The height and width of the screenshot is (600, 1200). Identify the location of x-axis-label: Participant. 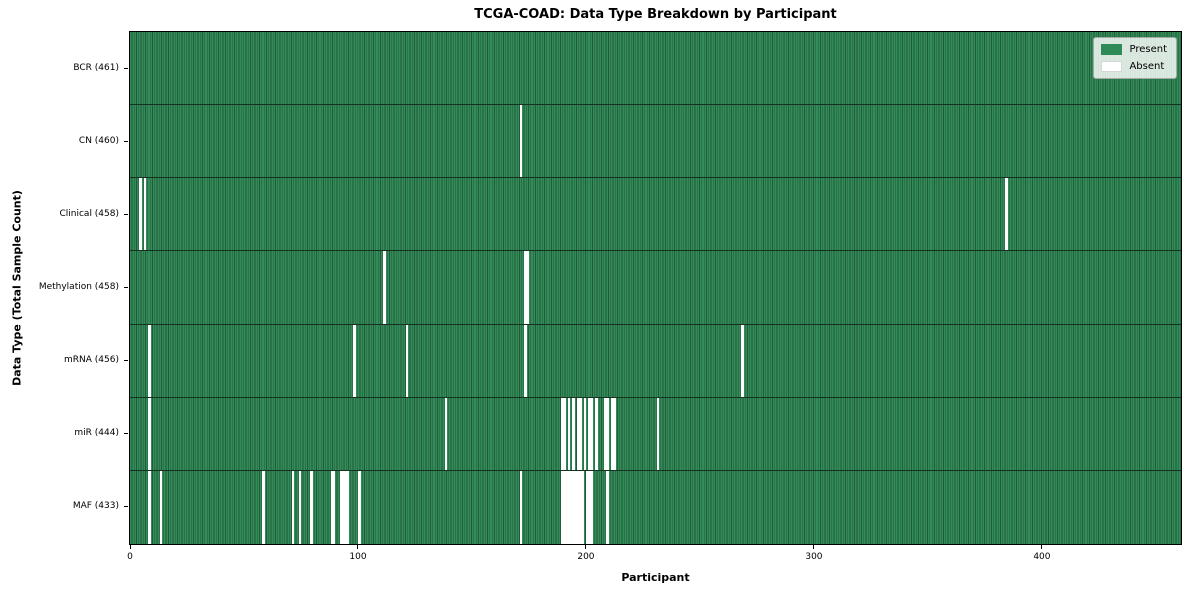
(655, 577).